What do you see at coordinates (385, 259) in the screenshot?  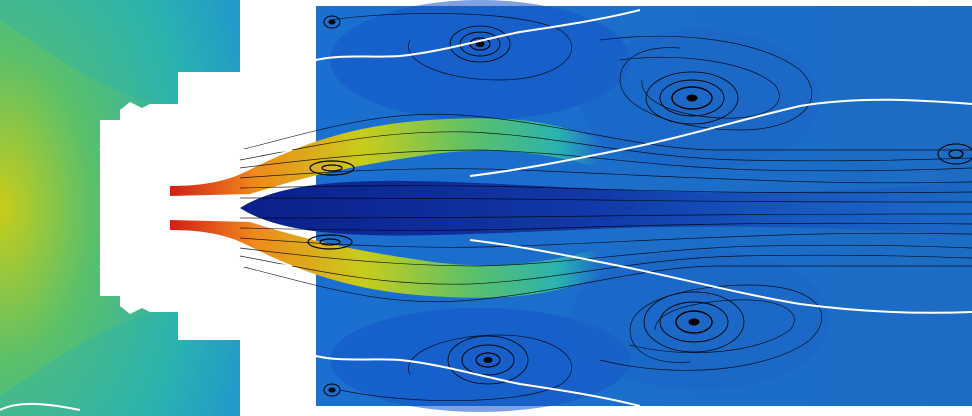 I see `lower-jet` at bounding box center [385, 259].